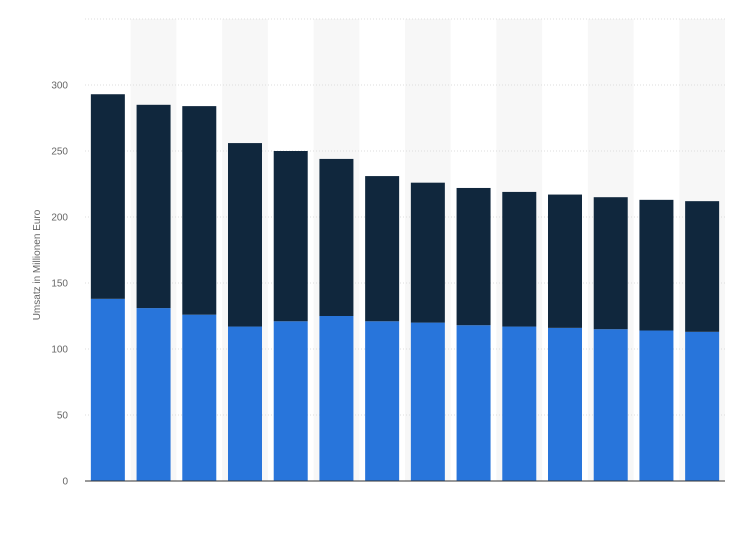 The image size is (754, 560). I want to click on y-tick-label: 0, so click(65, 482).